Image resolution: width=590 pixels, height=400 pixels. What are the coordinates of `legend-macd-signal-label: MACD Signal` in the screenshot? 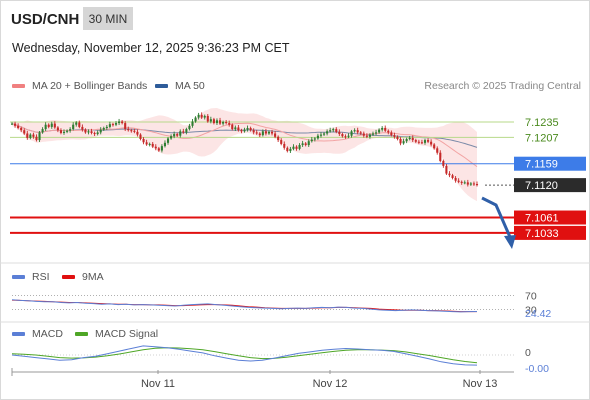 It's located at (127, 334).